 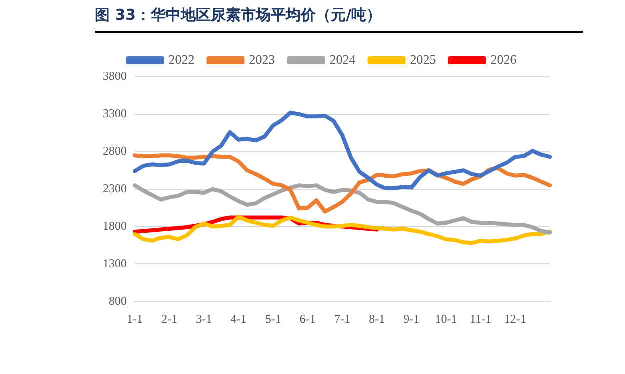 What do you see at coordinates (515, 319) in the screenshot?
I see `x-tick-label: 12-1` at bounding box center [515, 319].